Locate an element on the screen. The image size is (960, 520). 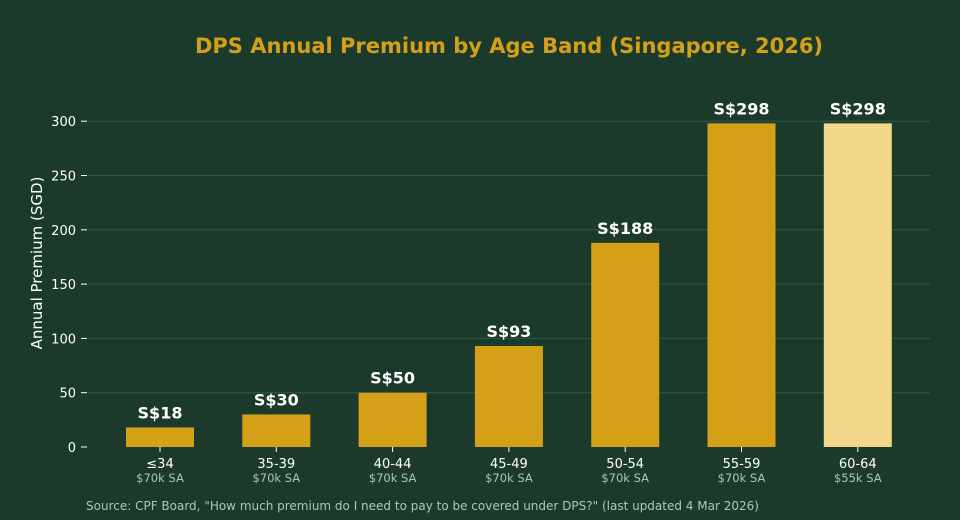
y-tick-label: 0 is located at coordinates (72, 448).